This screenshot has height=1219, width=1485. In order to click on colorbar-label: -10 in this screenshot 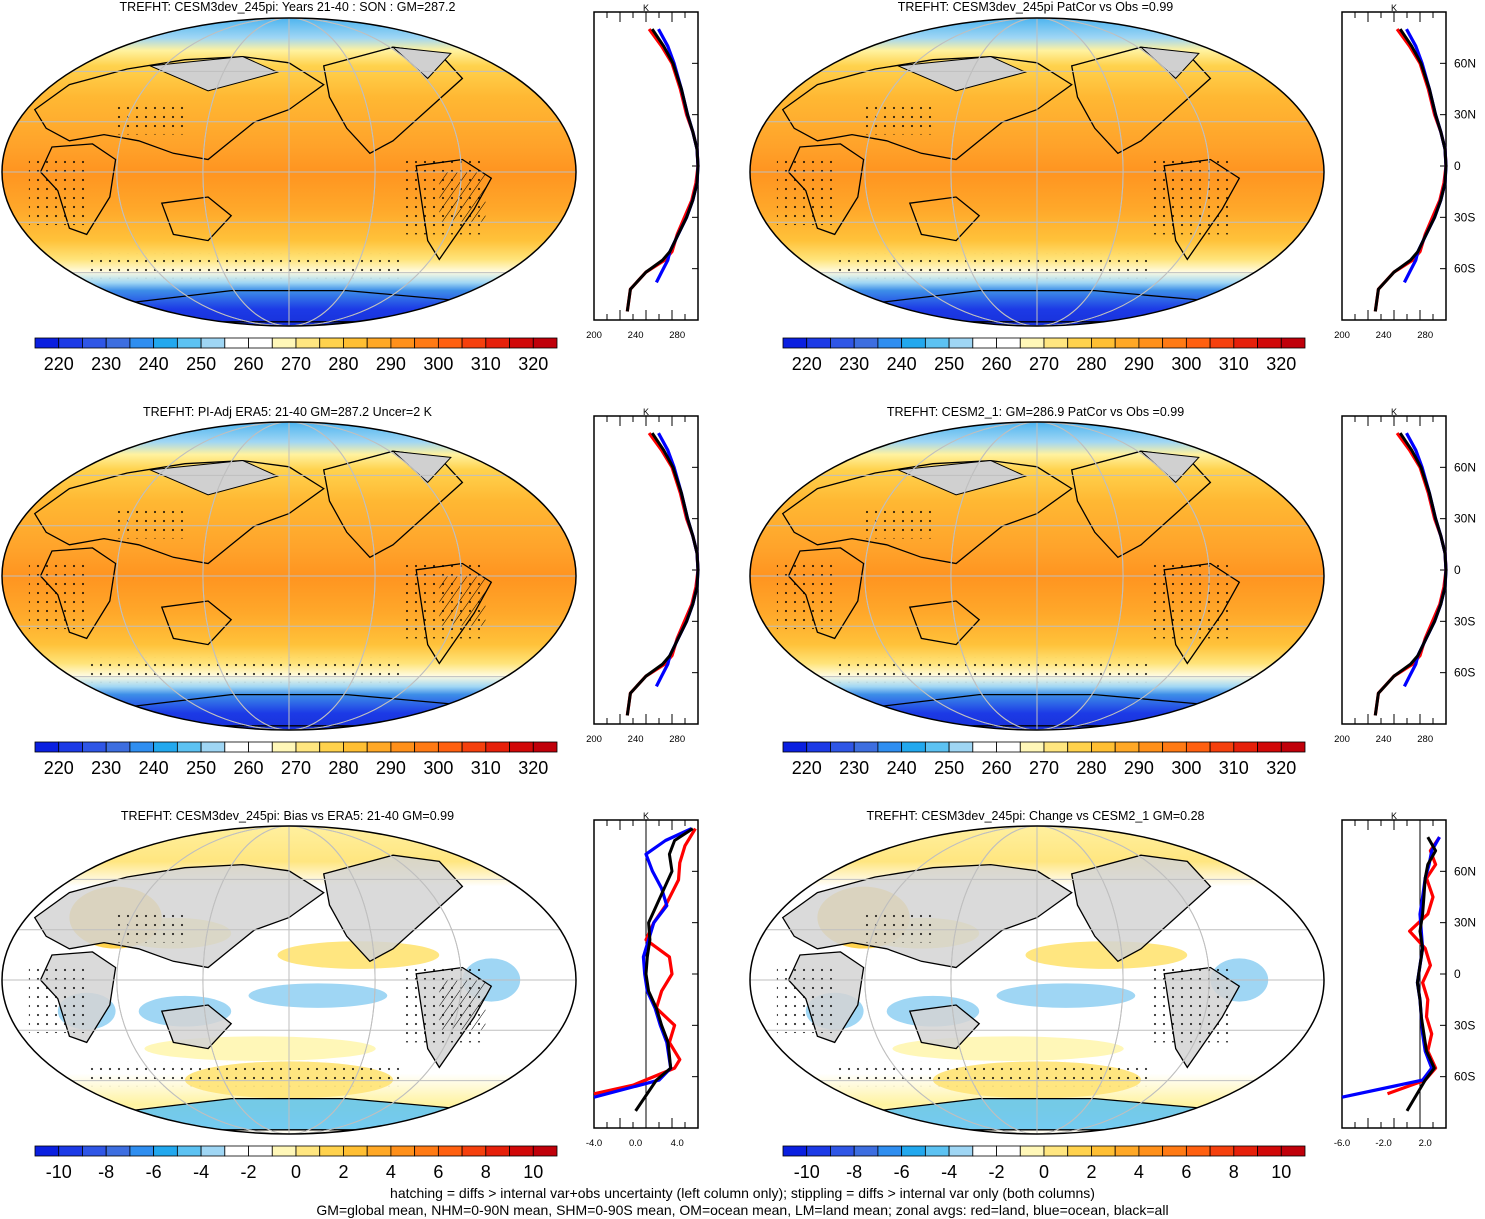, I will do `click(59, 1172)`.